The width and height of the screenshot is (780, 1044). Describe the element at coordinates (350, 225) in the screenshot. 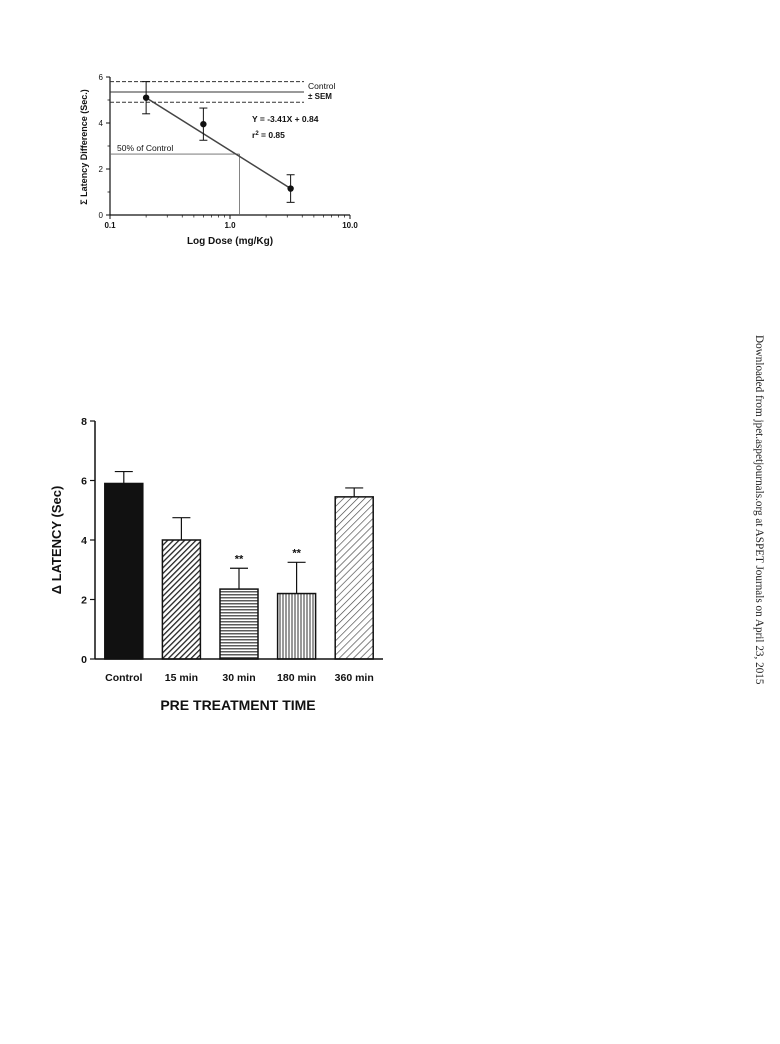

I see `chart1-x-tick-label: 10.0` at that location.